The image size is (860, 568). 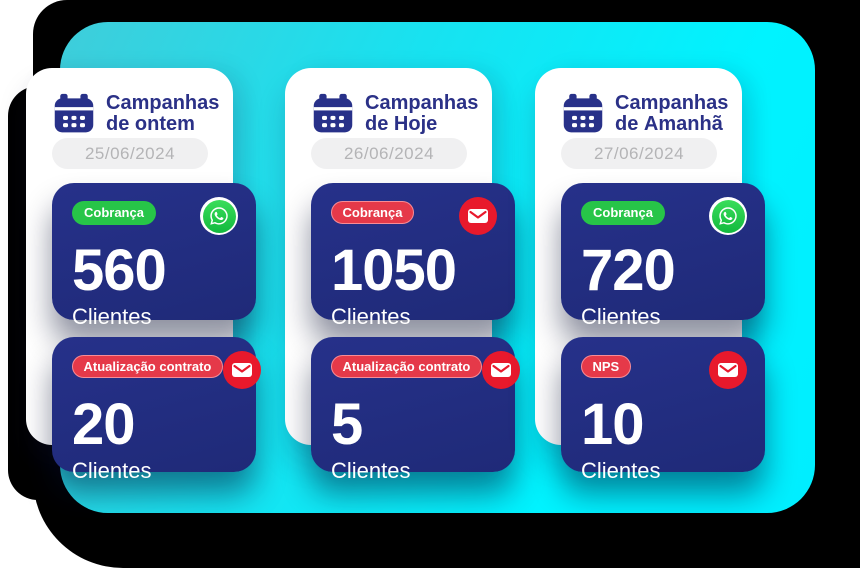 What do you see at coordinates (104, 424) in the screenshot?
I see `client-count: 20` at bounding box center [104, 424].